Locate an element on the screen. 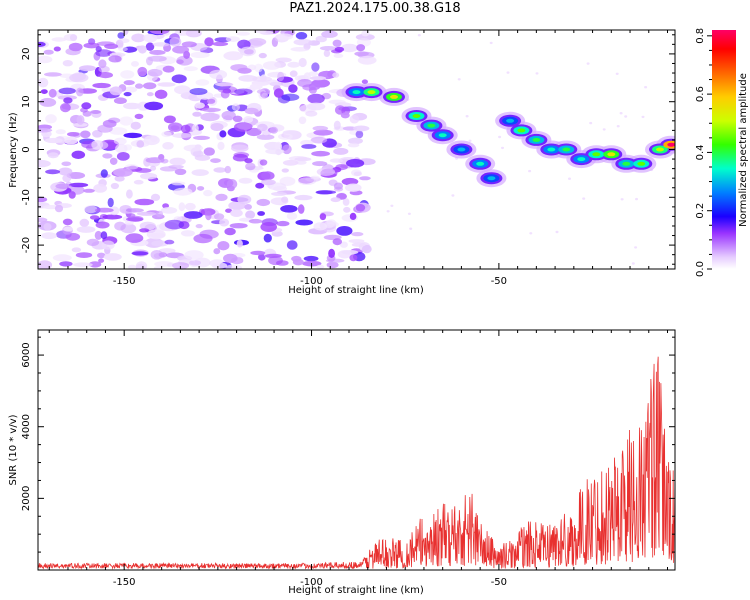  spectrogram-xlabel: Height of straight line (km) is located at coordinates (356, 290).